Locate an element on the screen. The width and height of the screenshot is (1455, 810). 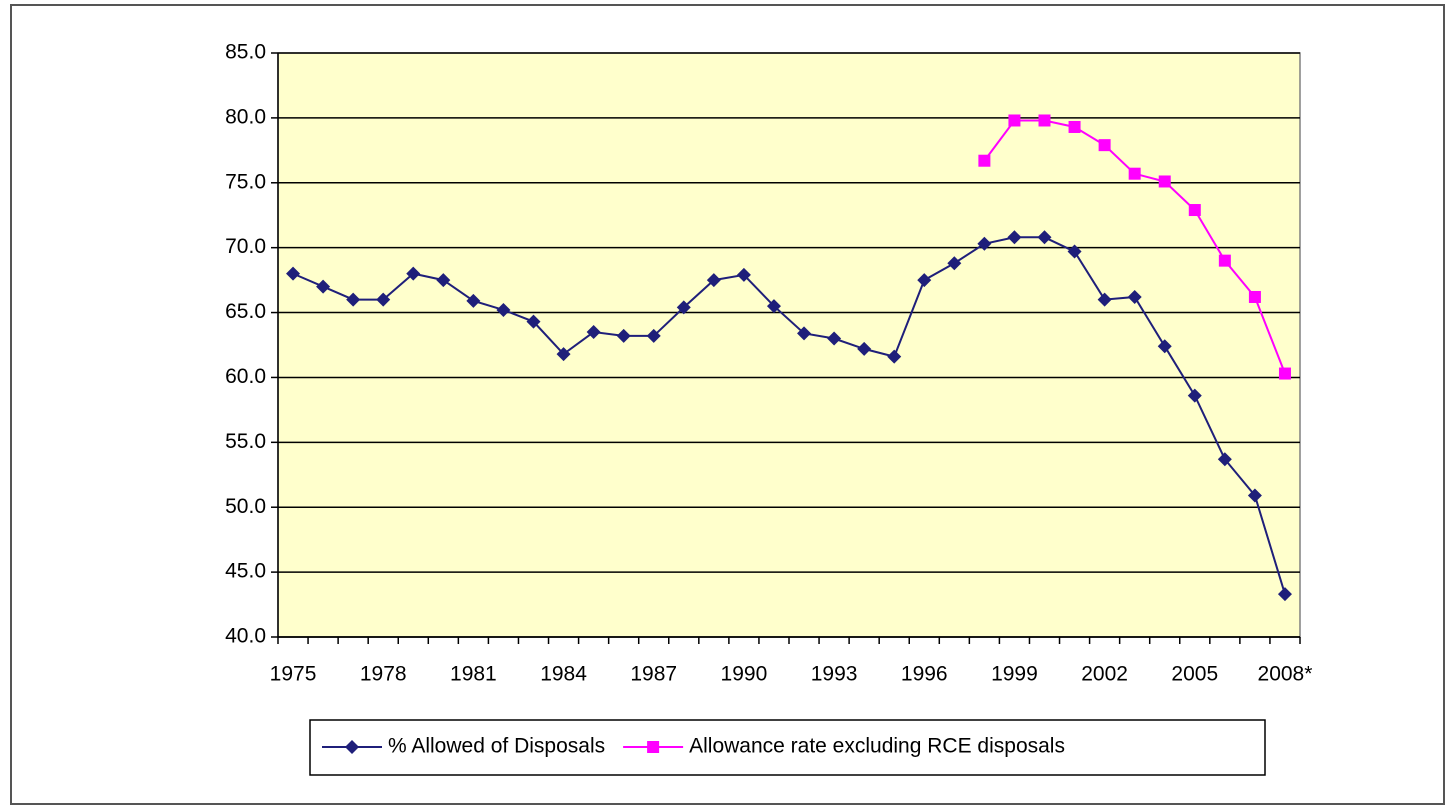
y-tick-label: 50.0 is located at coordinates (245, 506).